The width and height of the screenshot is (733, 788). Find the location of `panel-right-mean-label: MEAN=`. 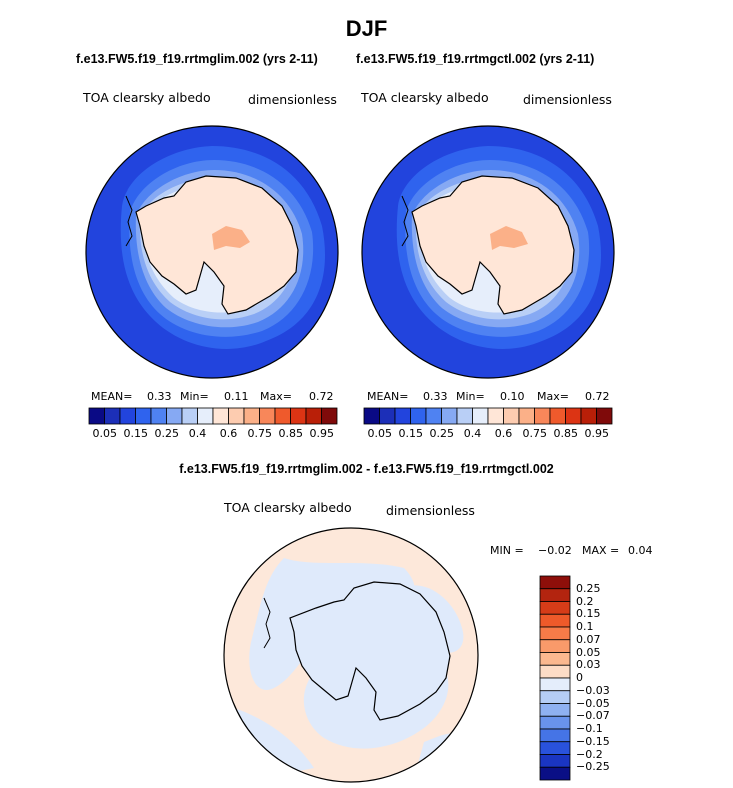

panel-right-mean-label: MEAN= is located at coordinates (388, 396).